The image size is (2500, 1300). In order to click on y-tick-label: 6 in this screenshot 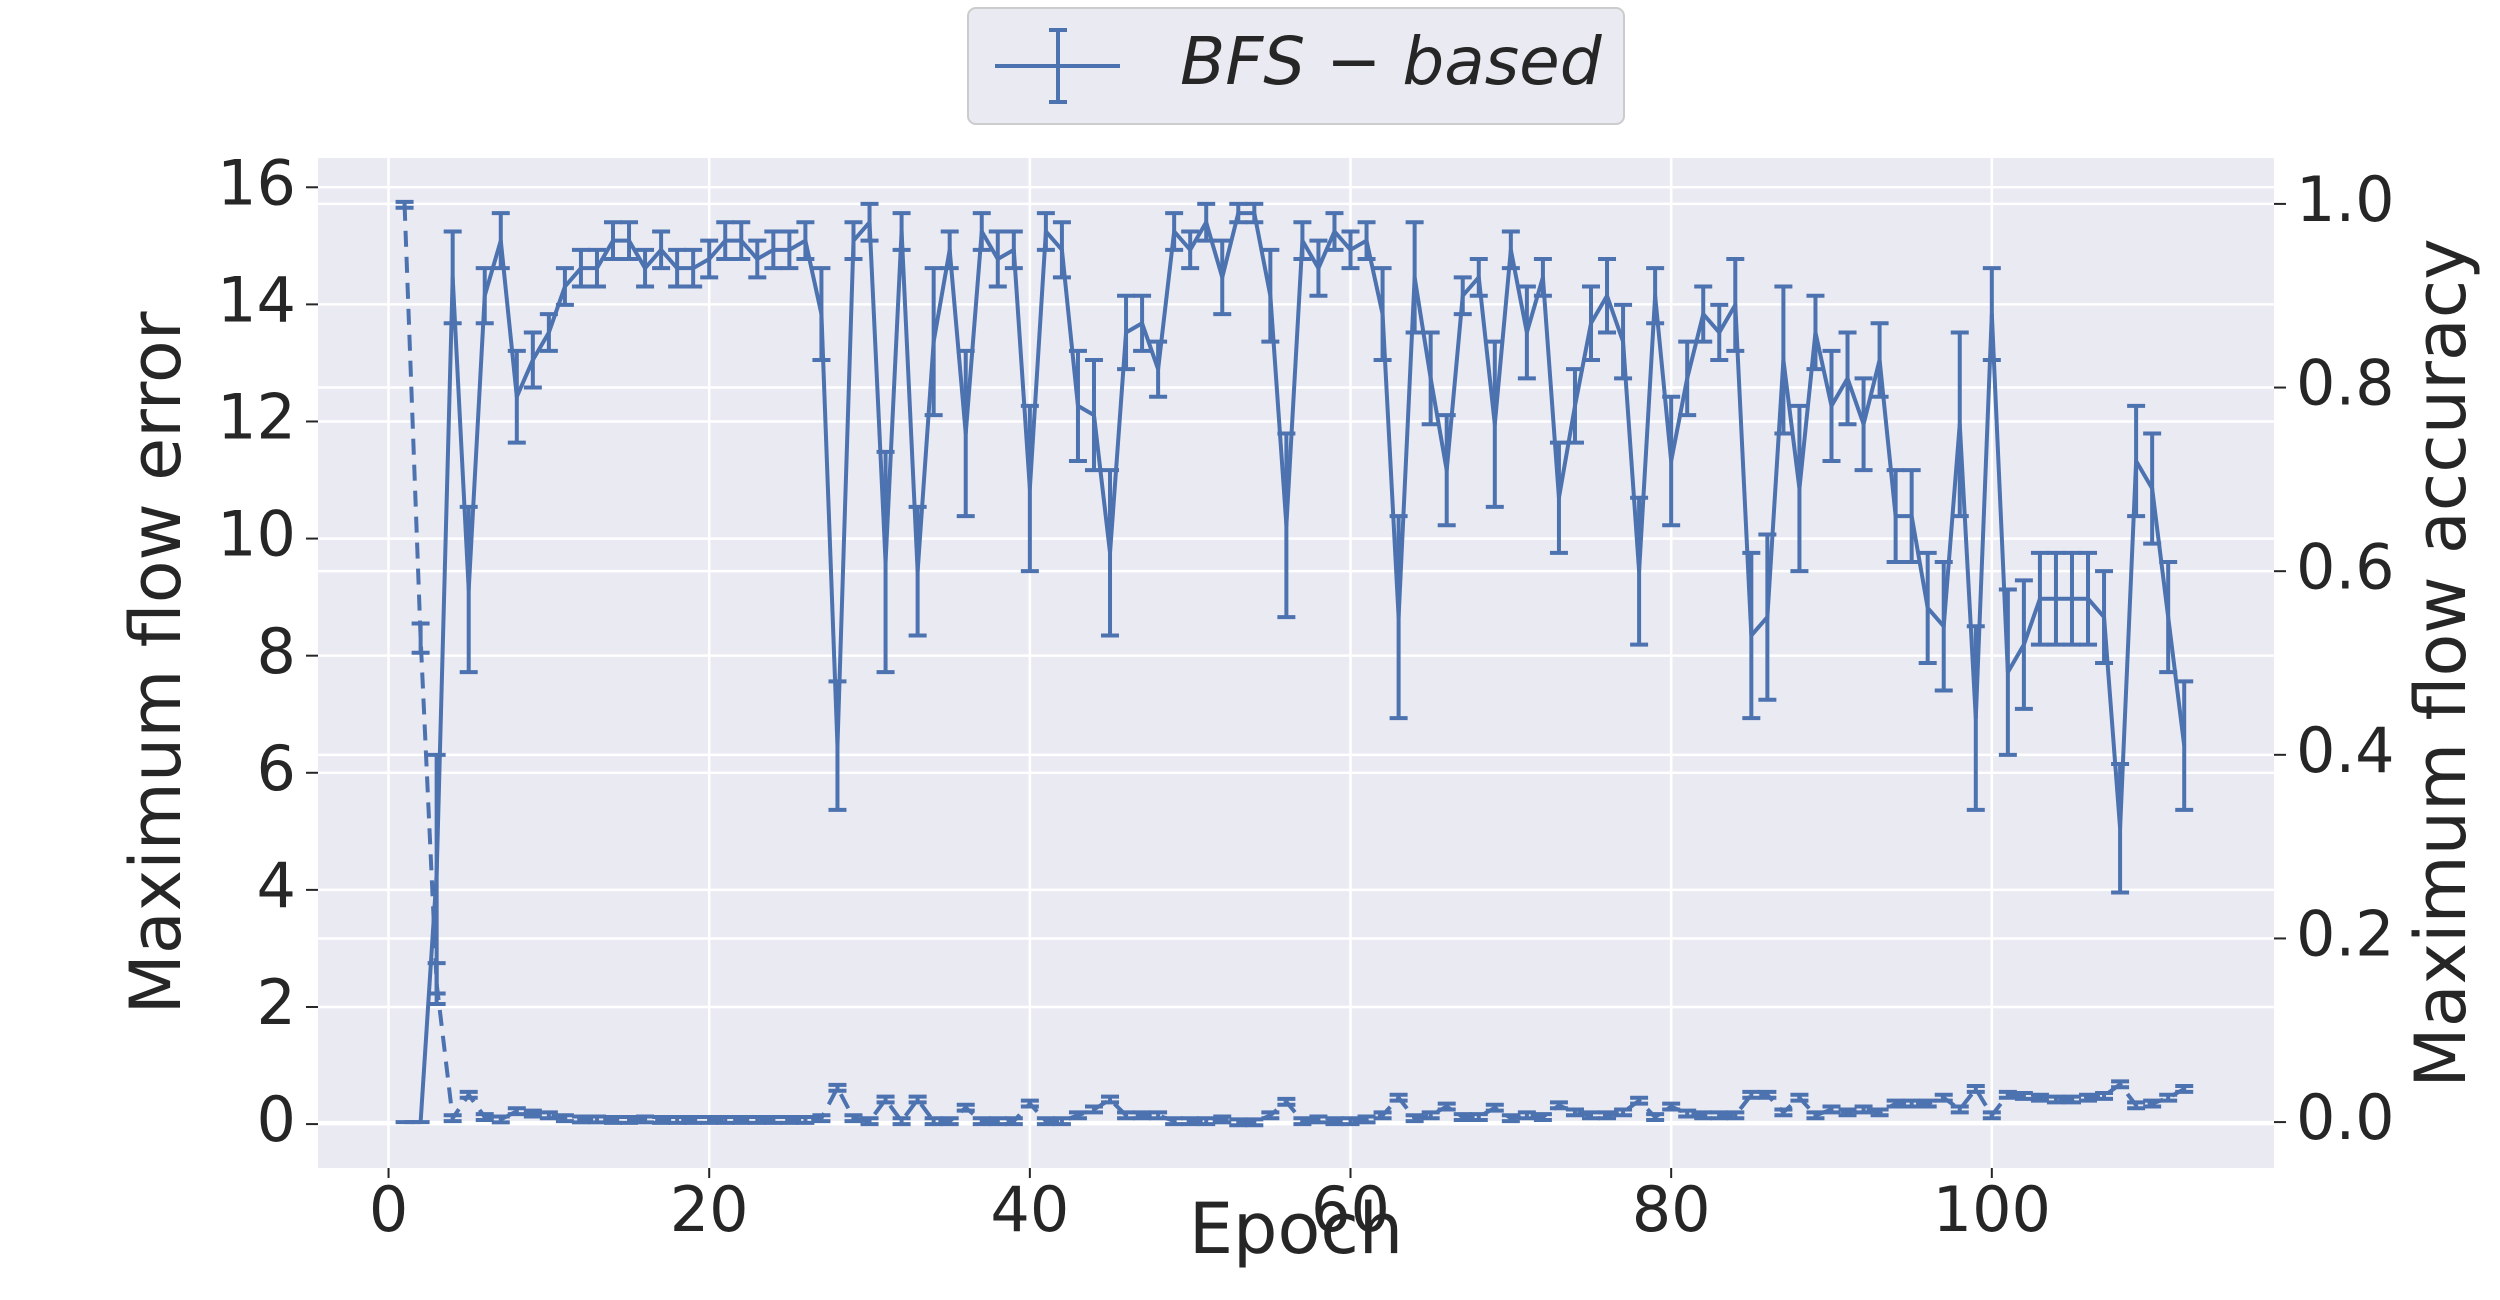, I will do `click(276, 768)`.